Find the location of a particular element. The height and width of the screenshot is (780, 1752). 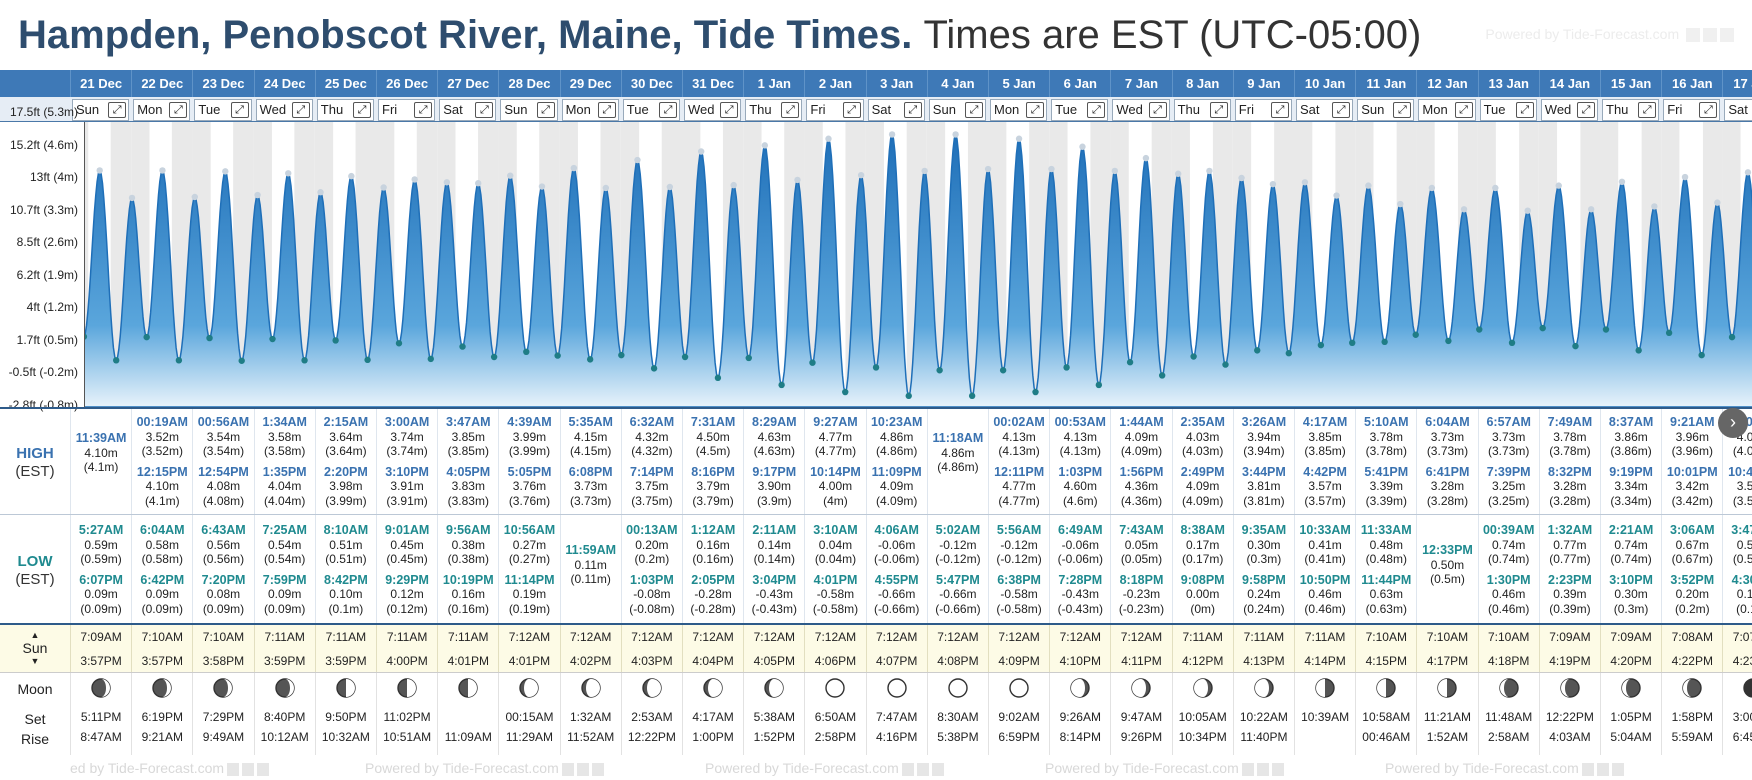

high-tide-height_m: 3.85m is located at coordinates (1325, 436).